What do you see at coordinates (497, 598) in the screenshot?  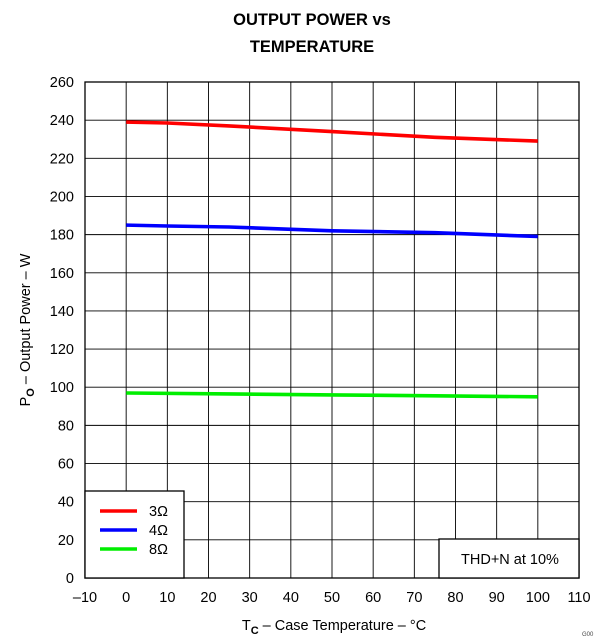 I see `x-tick-label: 90` at bounding box center [497, 598].